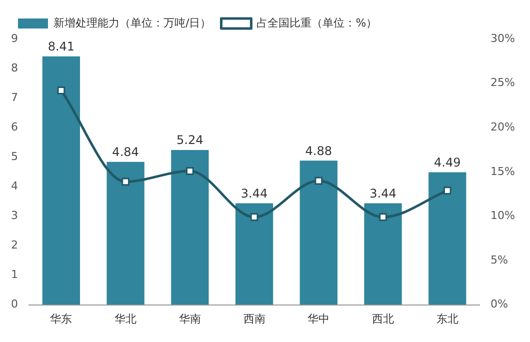  I want to click on x-tick-label: 华中, so click(319, 319).